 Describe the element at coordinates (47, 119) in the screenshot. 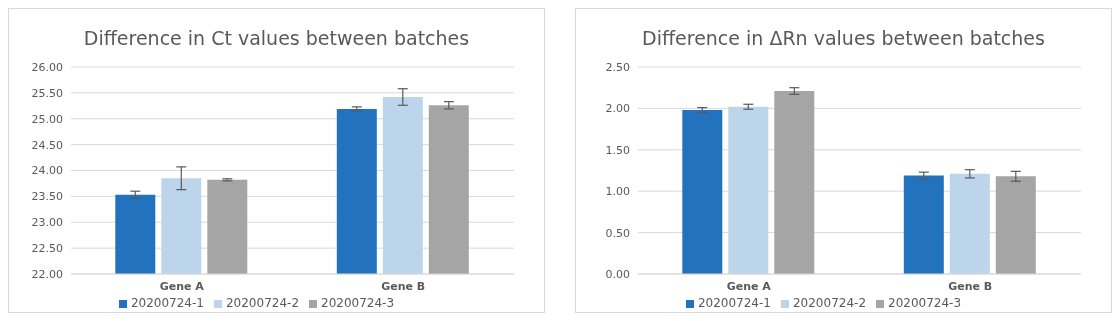

I see `y-tick-label: 25.00` at that location.